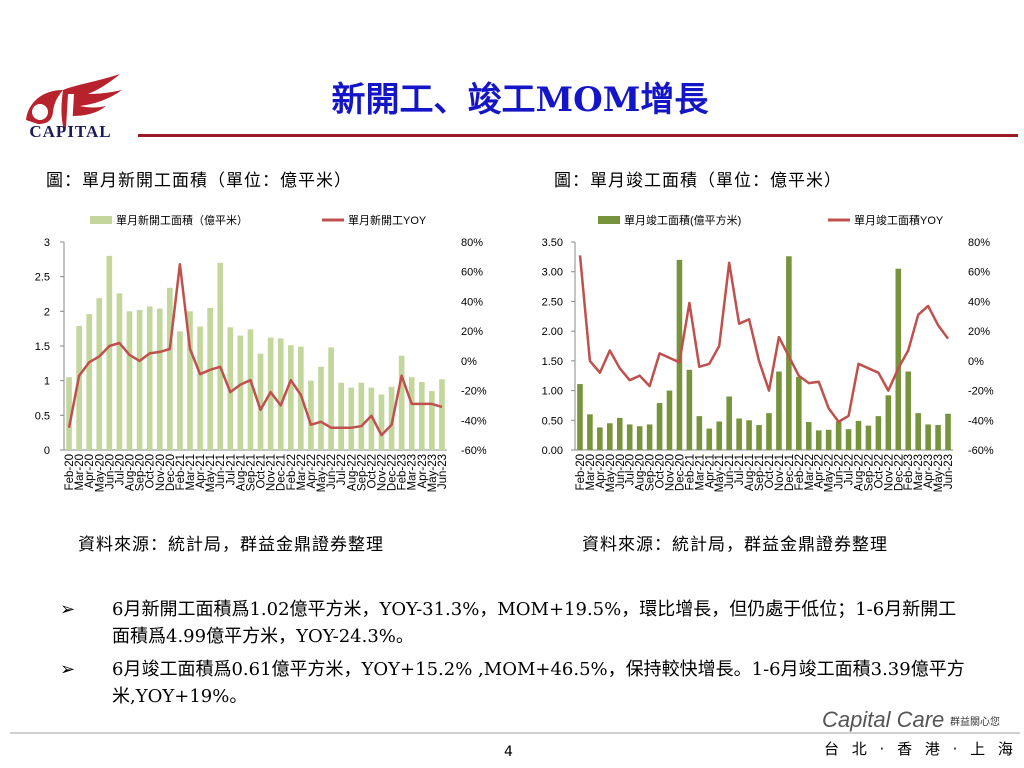 Image resolution: width=1024 pixels, height=768 pixels. What do you see at coordinates (680, 472) in the screenshot?
I see `x-tick-label: Dec-20` at bounding box center [680, 472].